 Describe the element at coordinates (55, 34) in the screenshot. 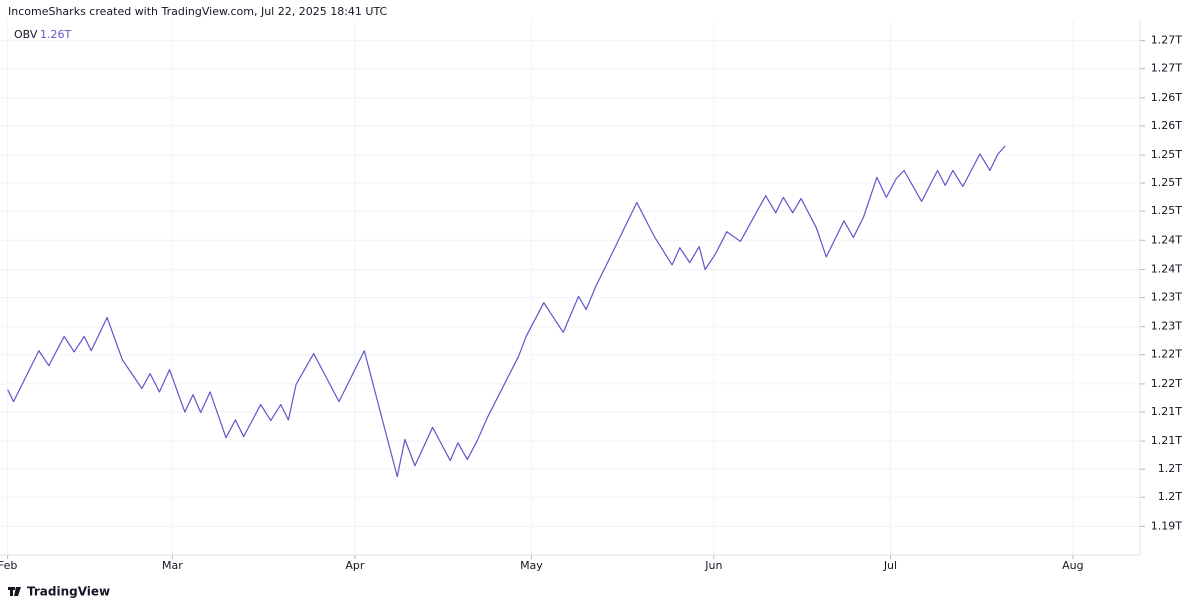

I see `legend-value: 1.26T` at that location.